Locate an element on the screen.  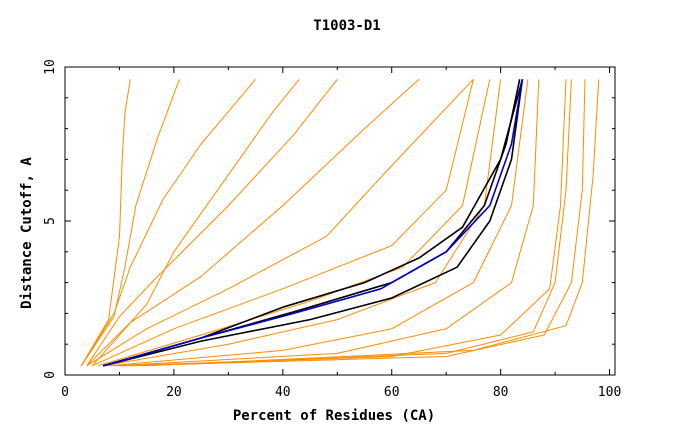
x-tick-label-80: 80 is located at coordinates (501, 392).